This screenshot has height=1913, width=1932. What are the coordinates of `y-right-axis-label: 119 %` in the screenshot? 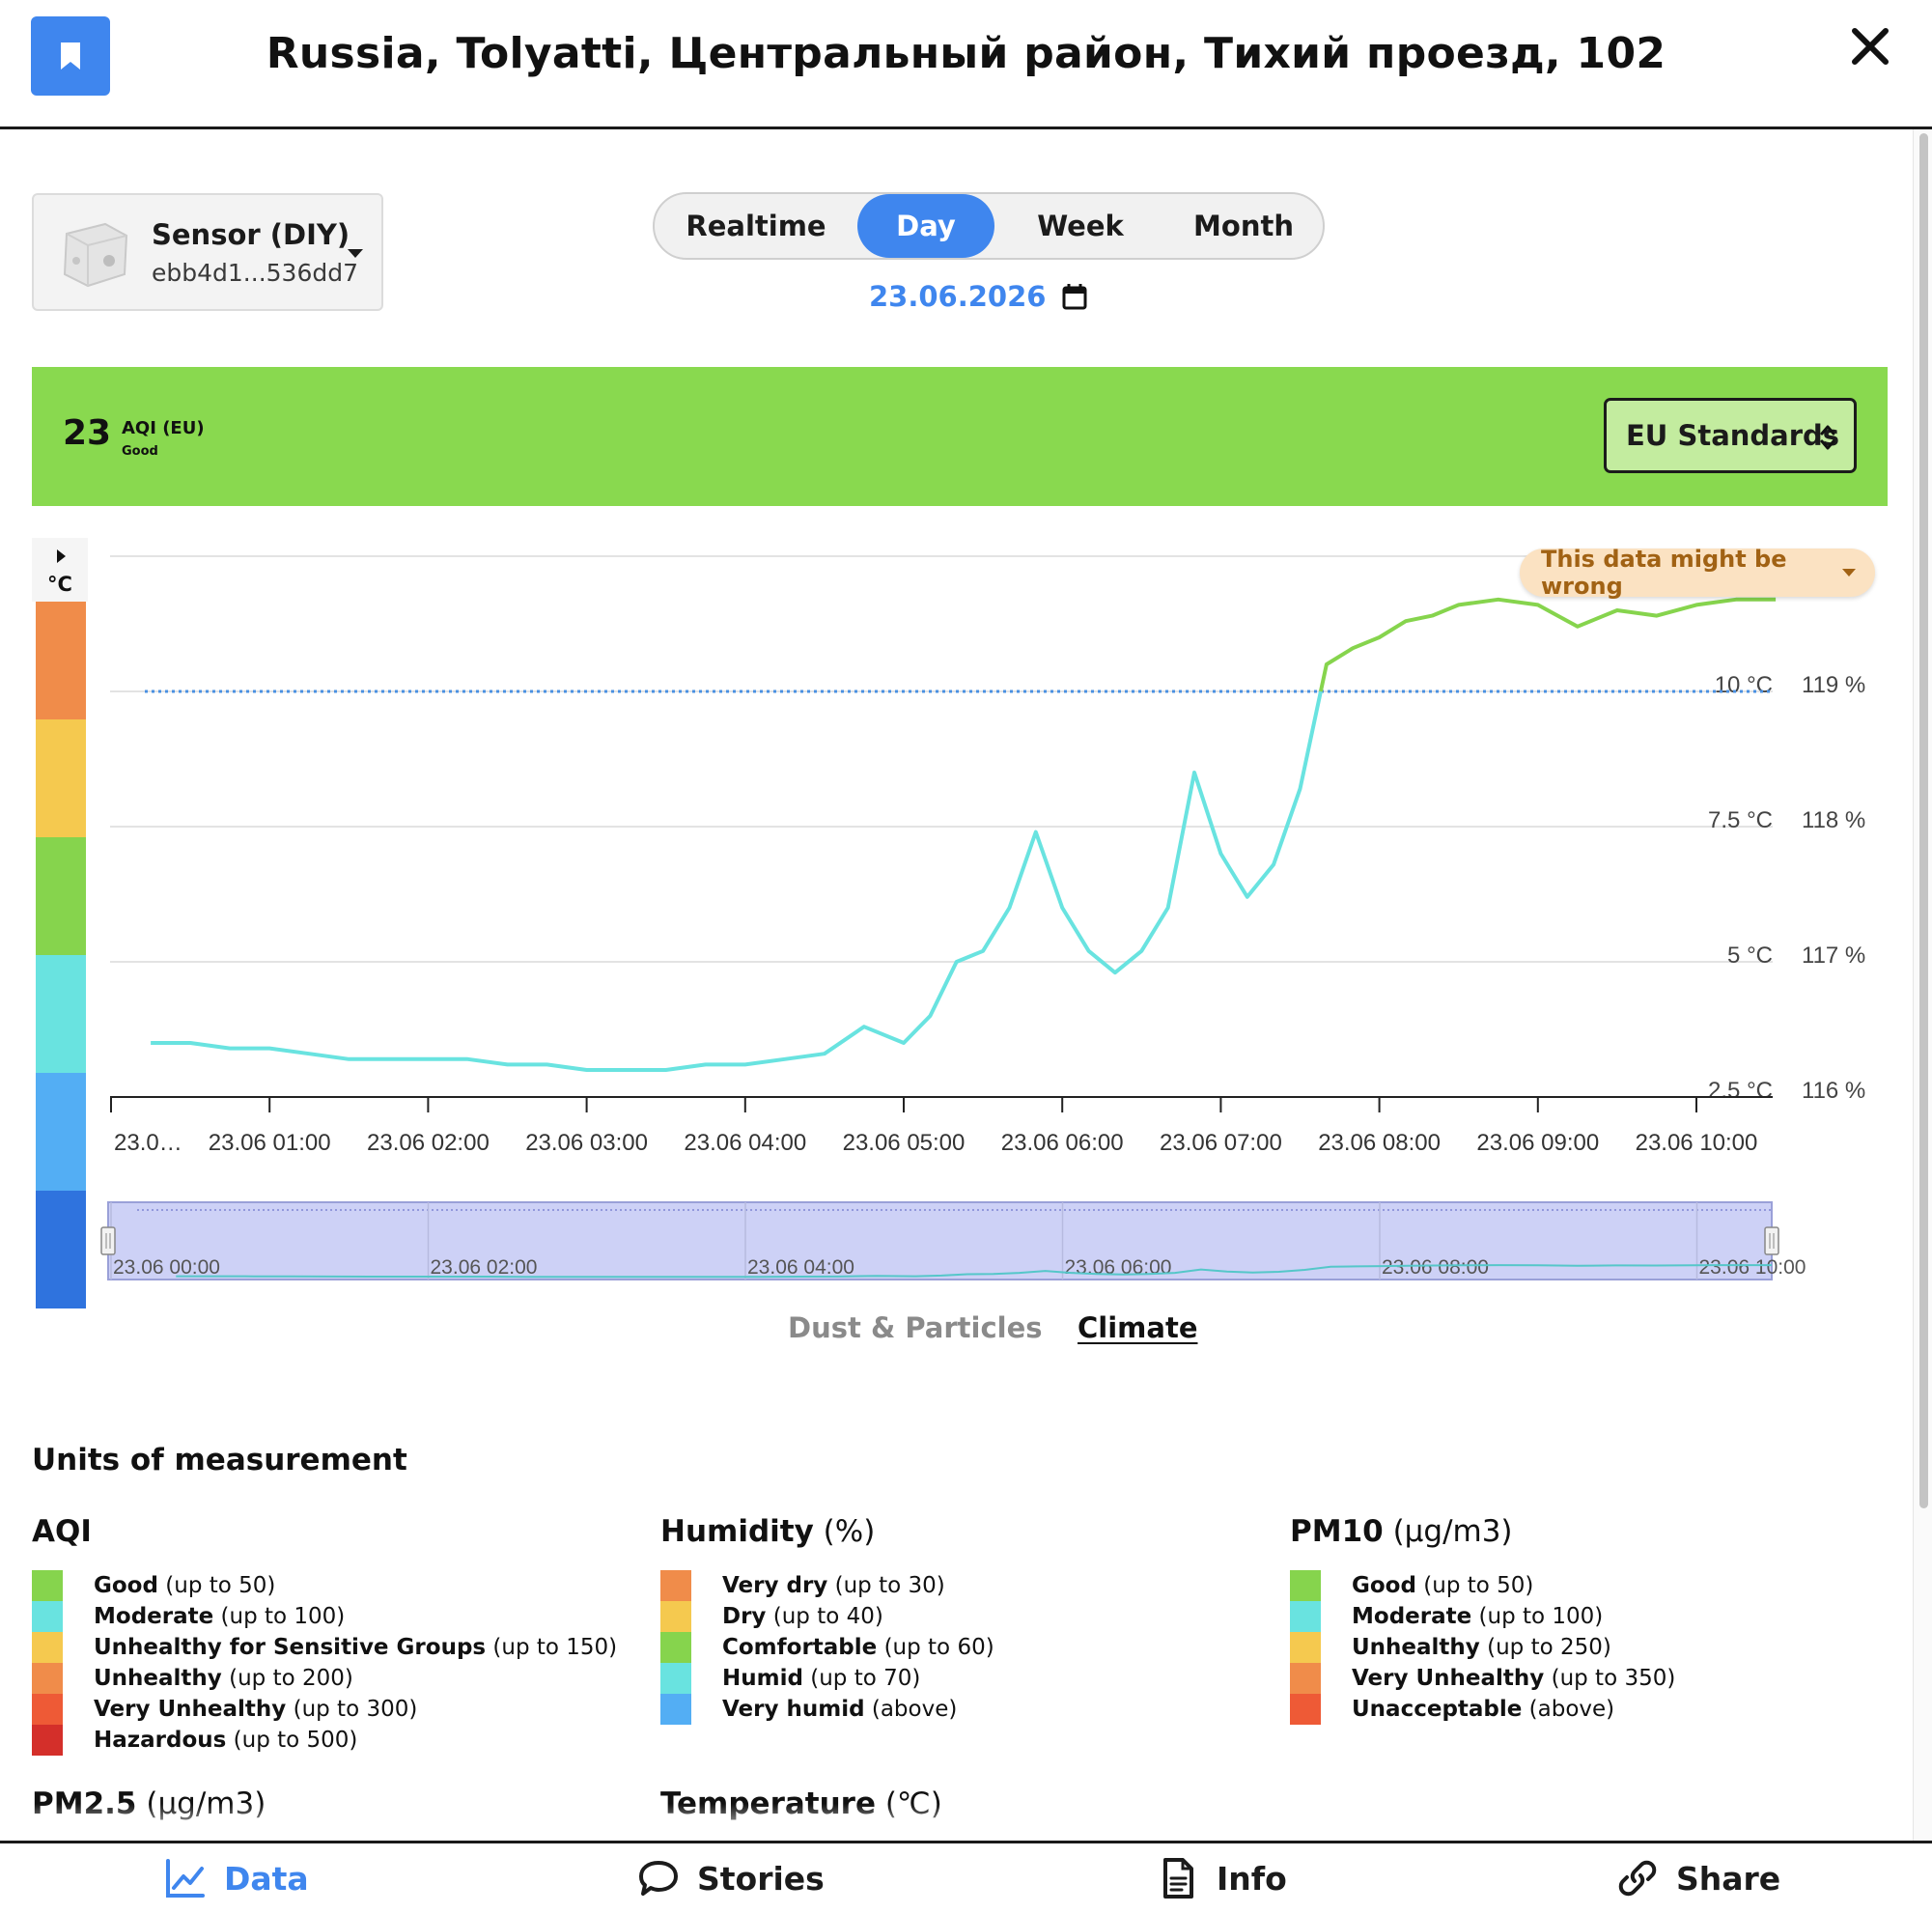 It's located at (1834, 685).